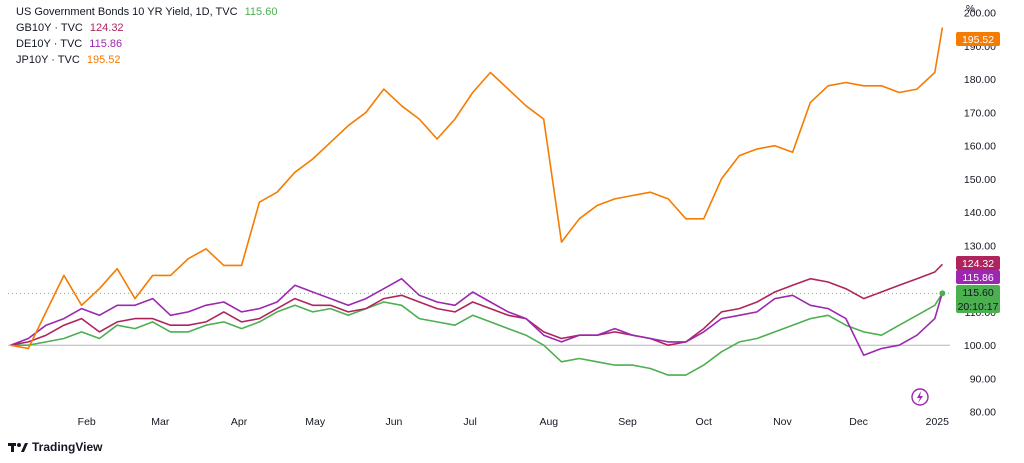 The width and height of the screenshot is (1024, 463). I want to click on chart-extras, so click(920, 397).